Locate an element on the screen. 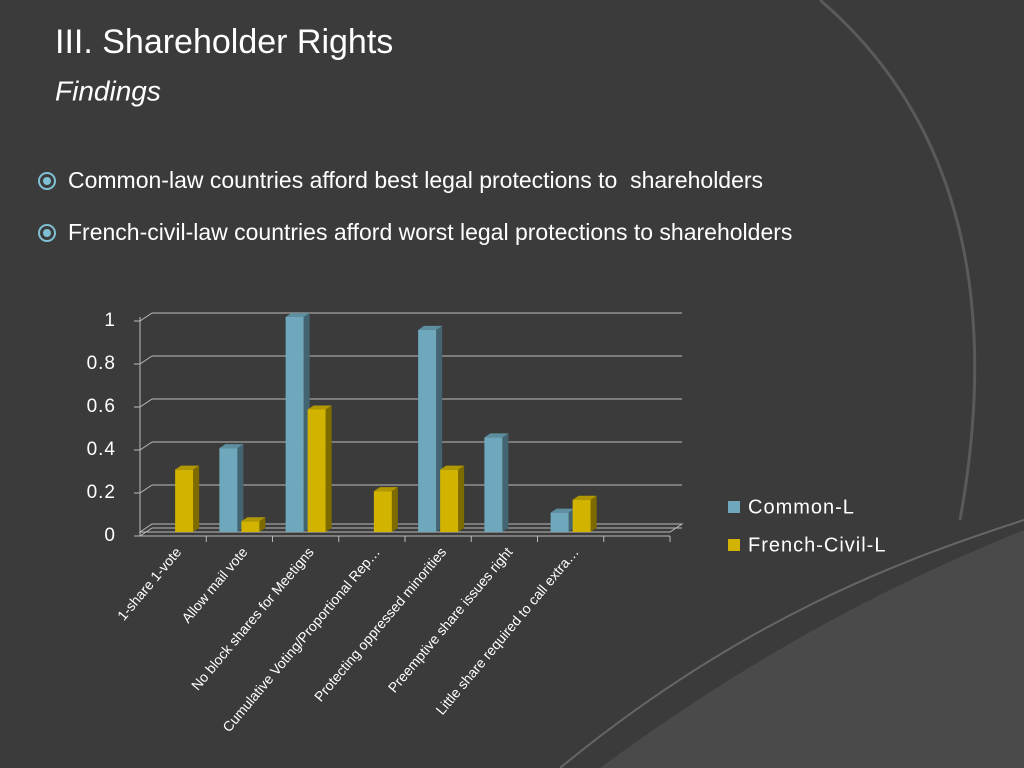 The width and height of the screenshot is (1024, 768). y-tick-label: 0.2 is located at coordinates (101, 492).